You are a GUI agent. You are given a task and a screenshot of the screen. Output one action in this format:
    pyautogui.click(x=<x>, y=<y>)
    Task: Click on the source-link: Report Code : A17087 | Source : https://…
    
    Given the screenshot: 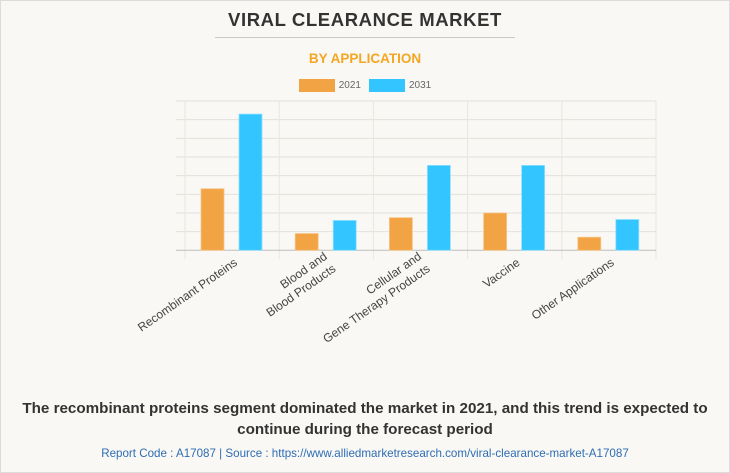 What is the action you would take?
    pyautogui.click(x=365, y=453)
    